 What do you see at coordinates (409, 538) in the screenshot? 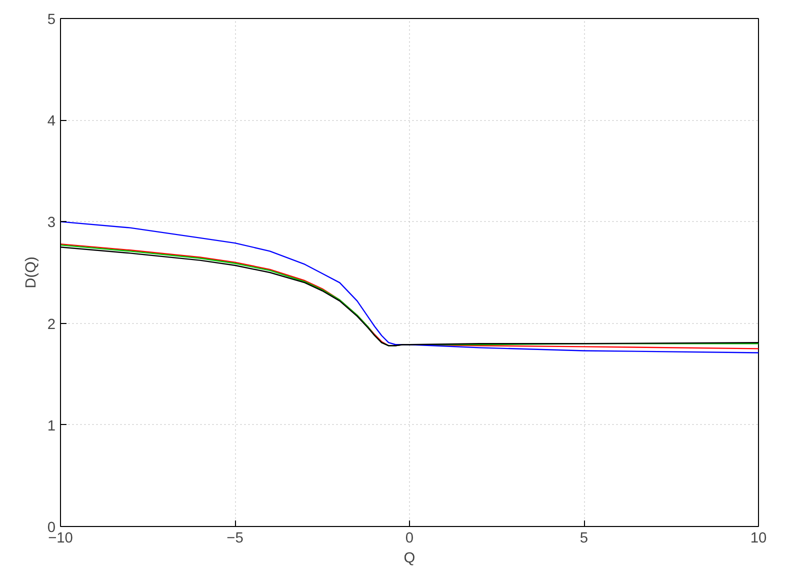
I see `x-tick-label: 0` at bounding box center [409, 538].